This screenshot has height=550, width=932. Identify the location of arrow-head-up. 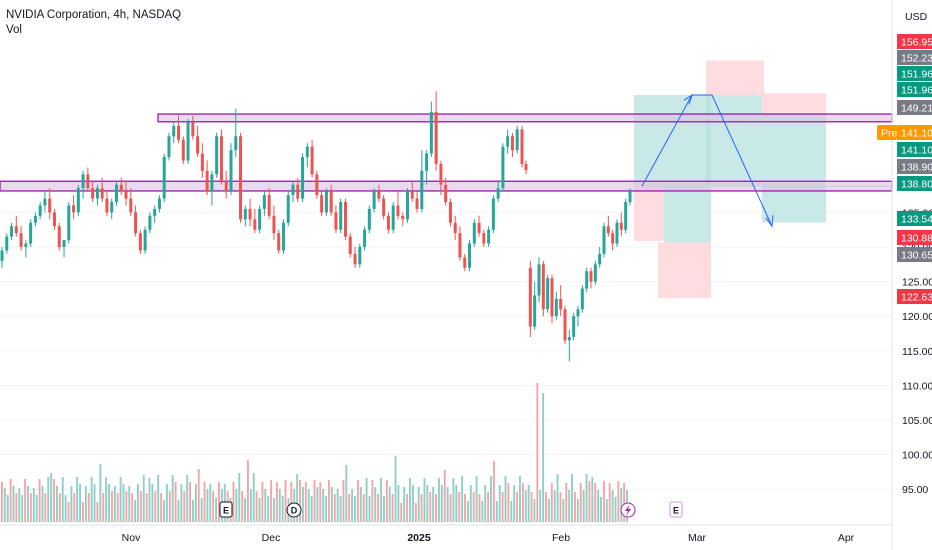
(688, 99).